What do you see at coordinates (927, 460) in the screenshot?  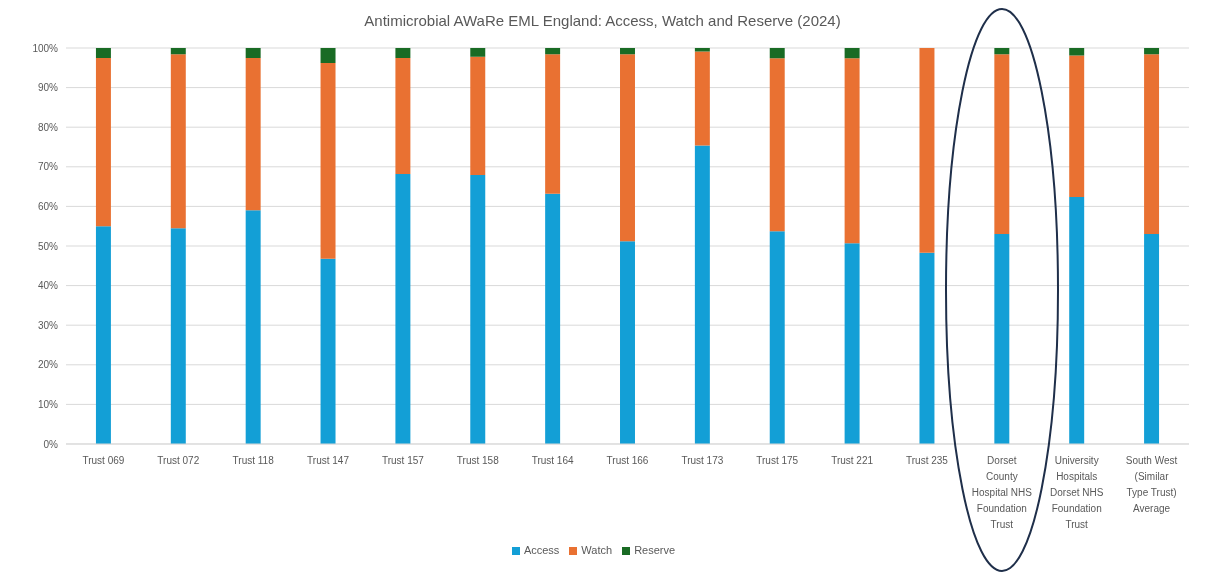 I see `x-tick-label: Trust 235` at bounding box center [927, 460].